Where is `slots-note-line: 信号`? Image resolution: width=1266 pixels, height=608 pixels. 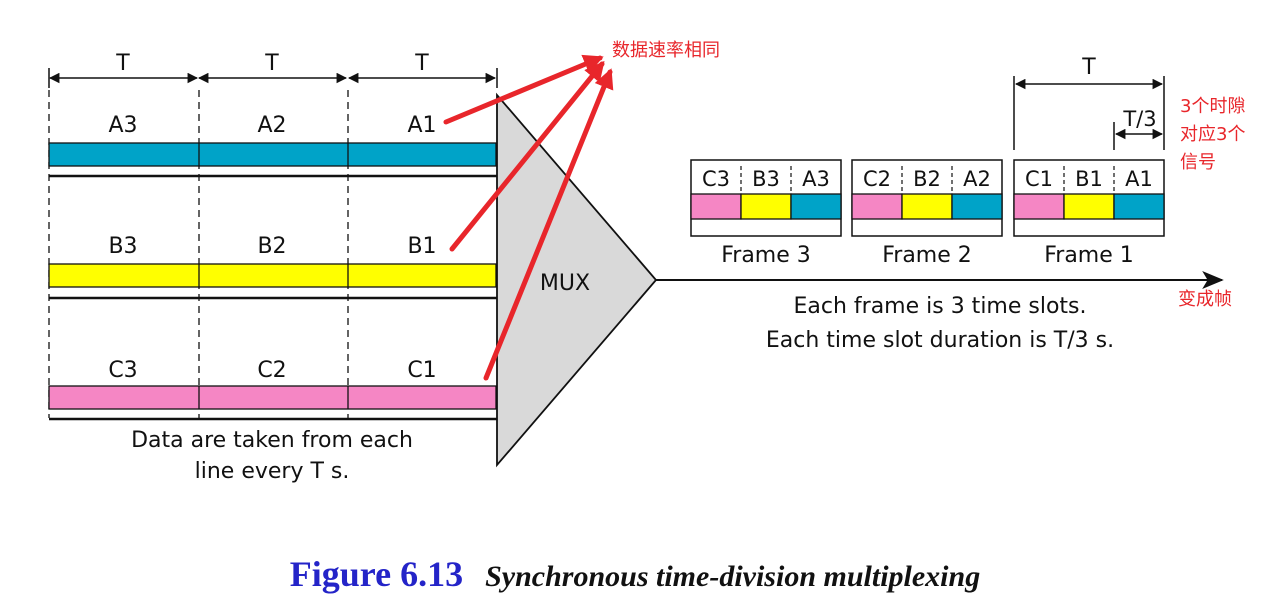 slots-note-line: 信号 is located at coordinates (1198, 162).